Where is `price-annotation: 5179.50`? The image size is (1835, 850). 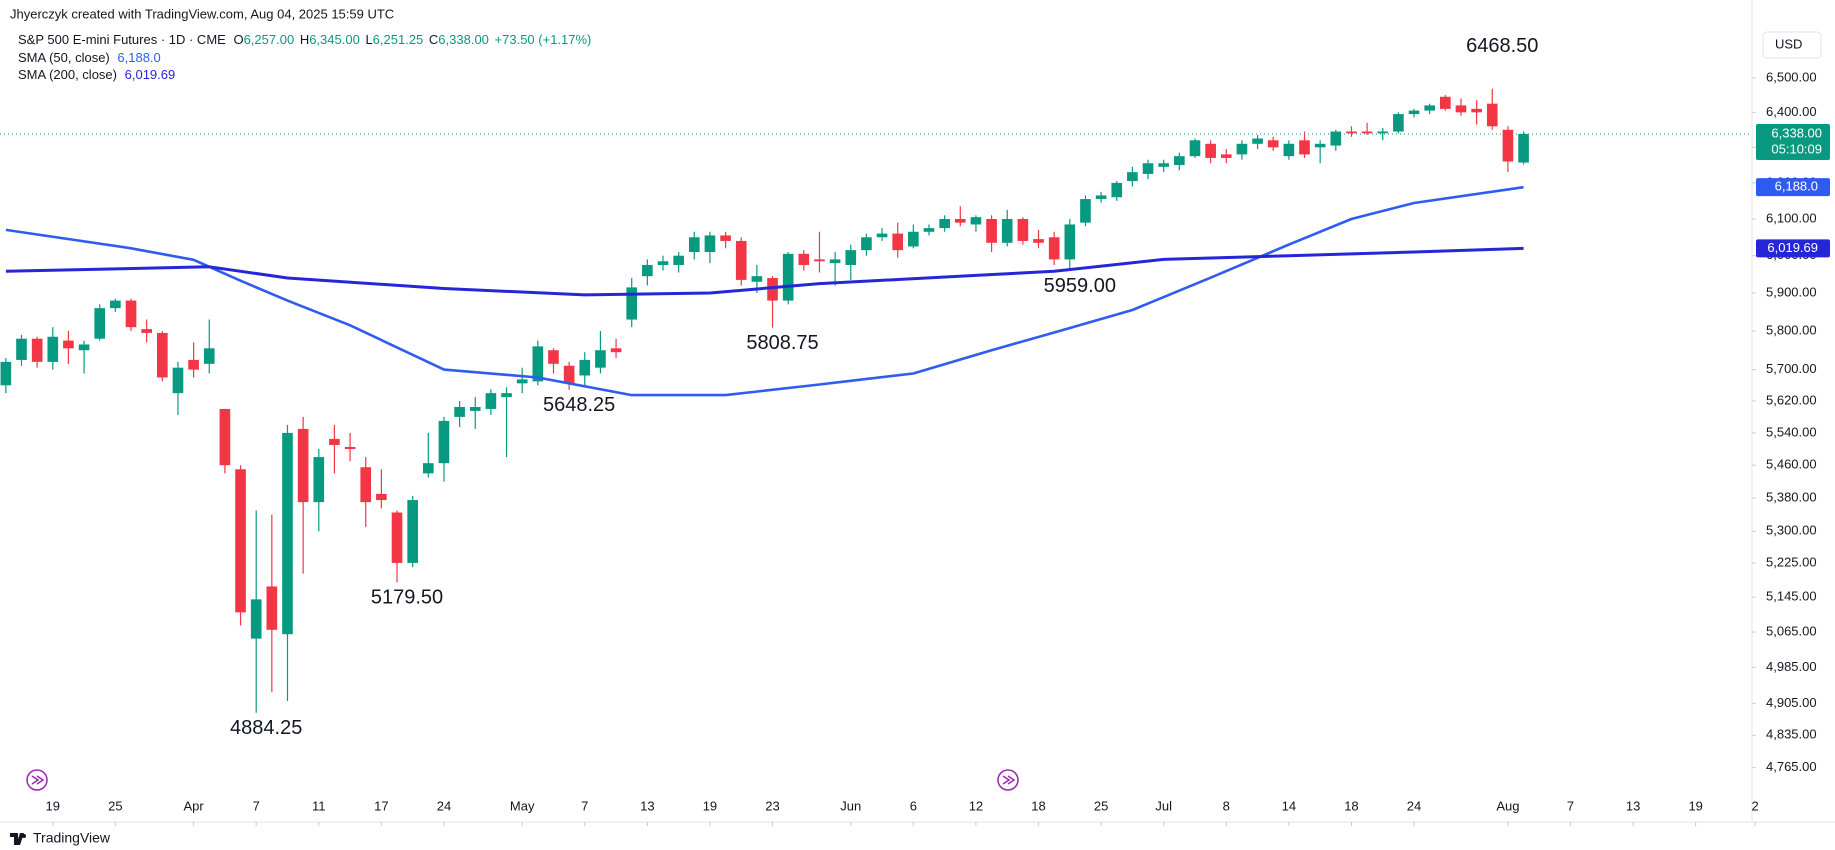 price-annotation: 5179.50 is located at coordinates (407, 598).